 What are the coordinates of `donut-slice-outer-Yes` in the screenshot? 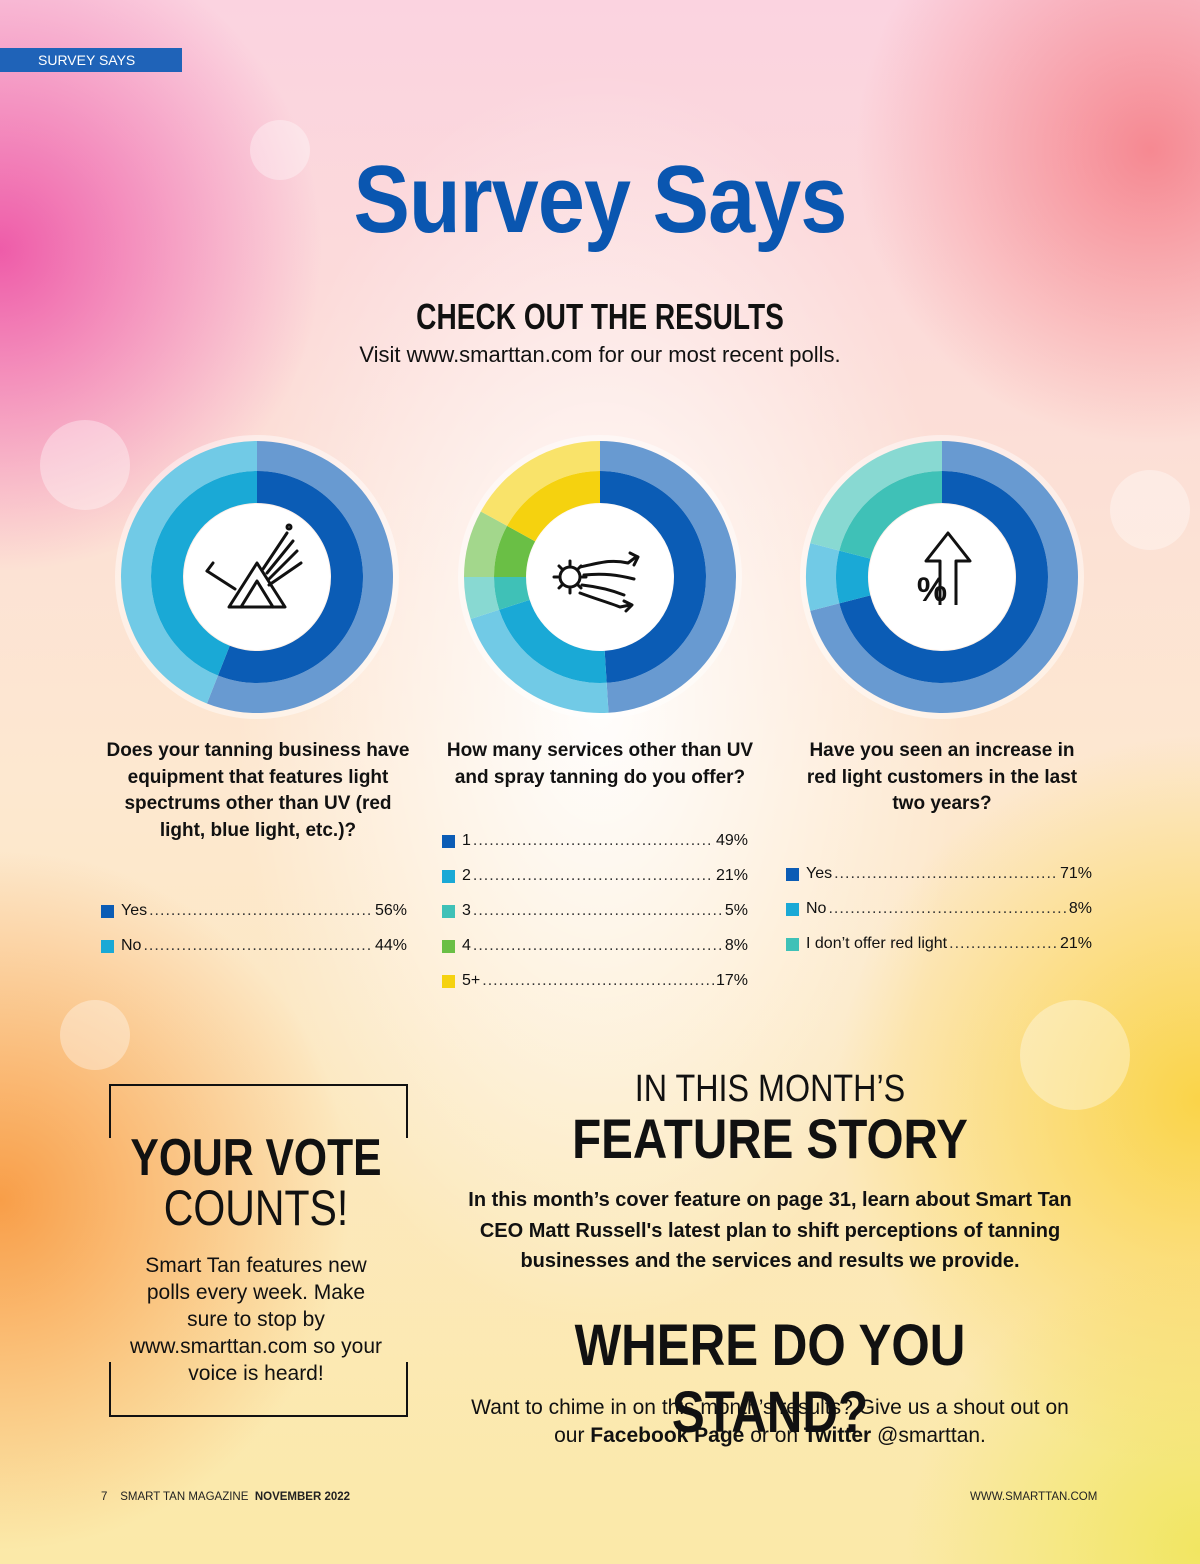 It's located at (299, 577).